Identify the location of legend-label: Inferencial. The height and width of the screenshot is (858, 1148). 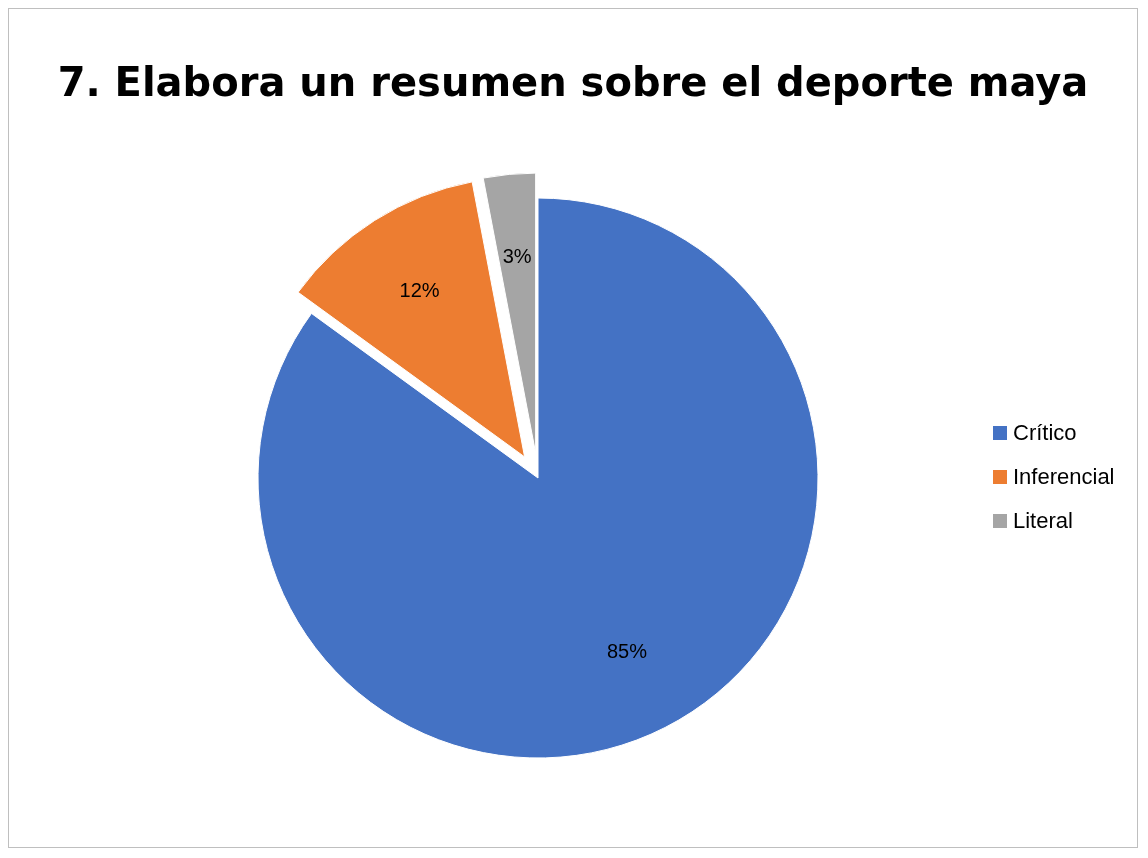
(1064, 476).